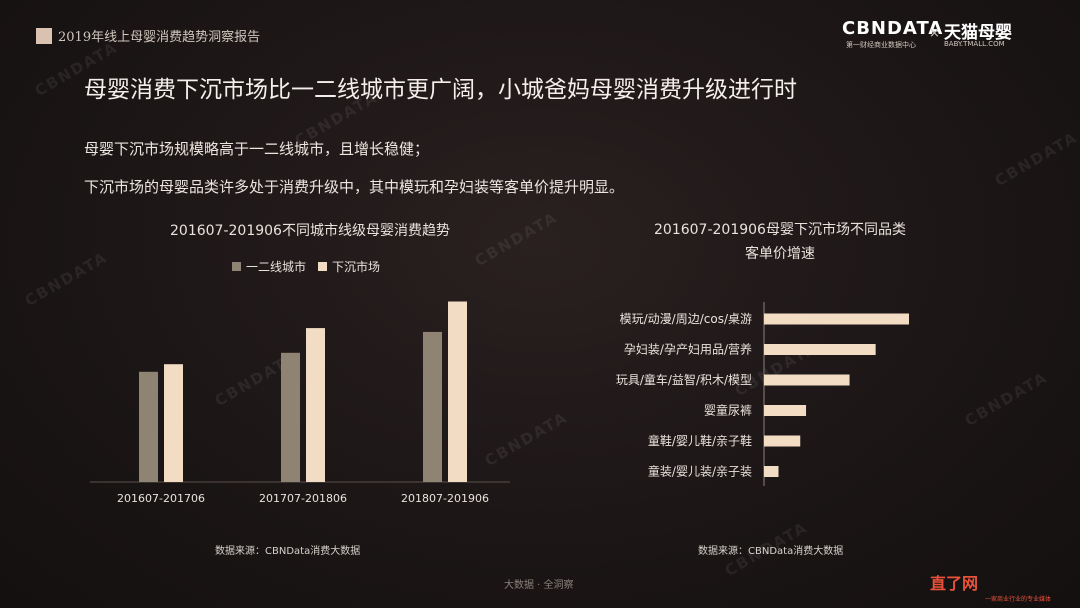  I want to click on x-tick-label: 201807-201906, so click(445, 498).